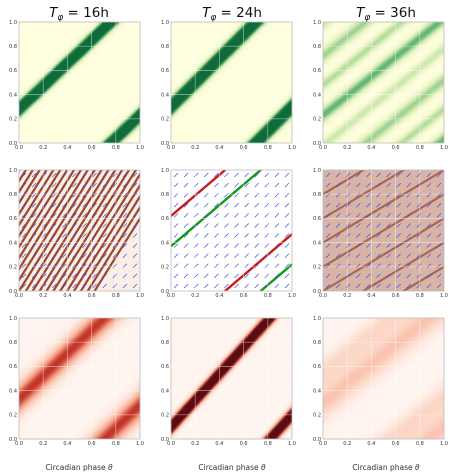 The height and width of the screenshot is (474, 474). Describe the element at coordinates (43, 296) in the screenshot. I see `x-tick-label: 0.2` at that location.